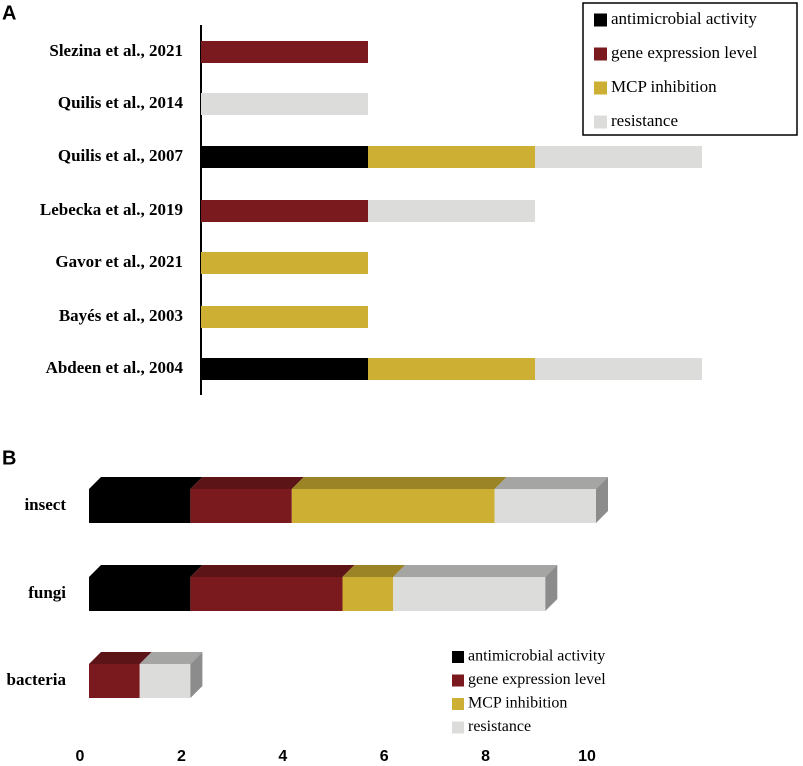  What do you see at coordinates (45, 504) in the screenshot?
I see `category-label: insect` at bounding box center [45, 504].